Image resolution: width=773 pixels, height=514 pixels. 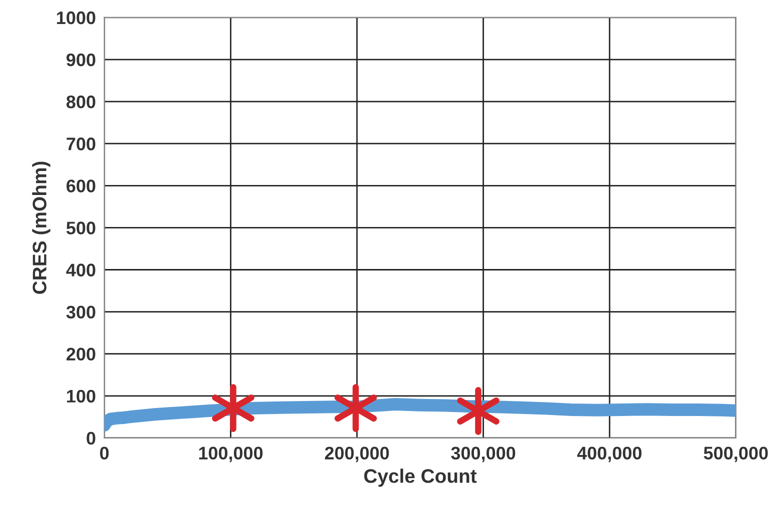 I want to click on y-tick-label: 400, so click(x=81, y=270).